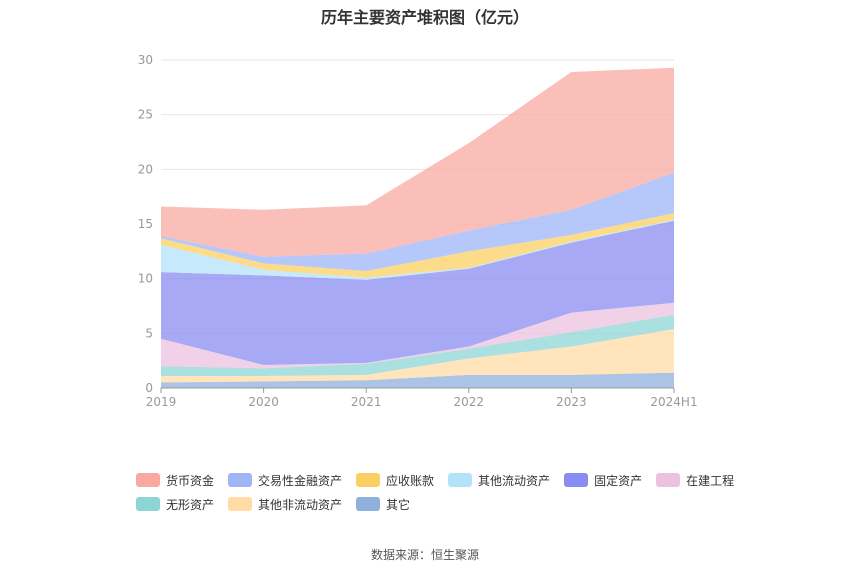 The image size is (850, 575). I want to click on legend-item: 应收账款, so click(395, 480).